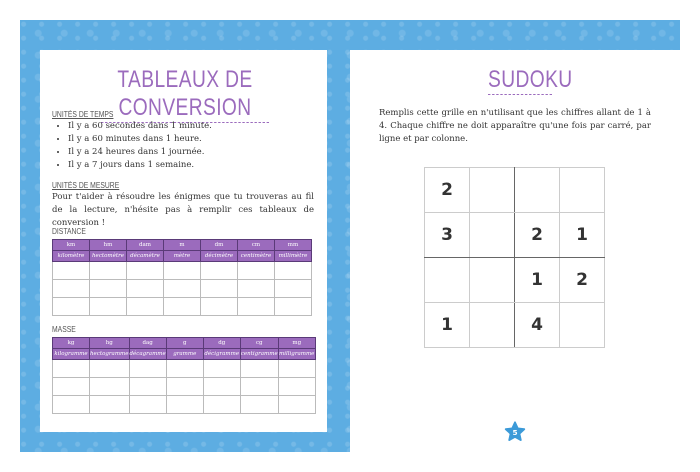 Image resolution: width=700 pixels, height=472 pixels. Describe the element at coordinates (296, 343) in the screenshot. I see `unit-abbr: mg` at that location.